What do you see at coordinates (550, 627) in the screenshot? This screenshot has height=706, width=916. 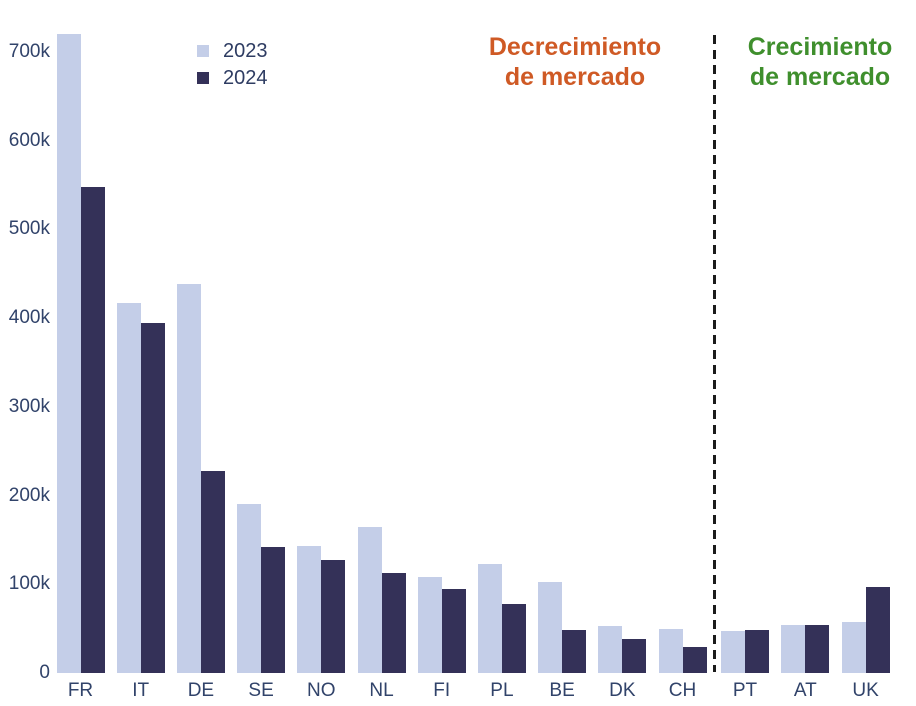 I see `bar-2023-BE` at bounding box center [550, 627].